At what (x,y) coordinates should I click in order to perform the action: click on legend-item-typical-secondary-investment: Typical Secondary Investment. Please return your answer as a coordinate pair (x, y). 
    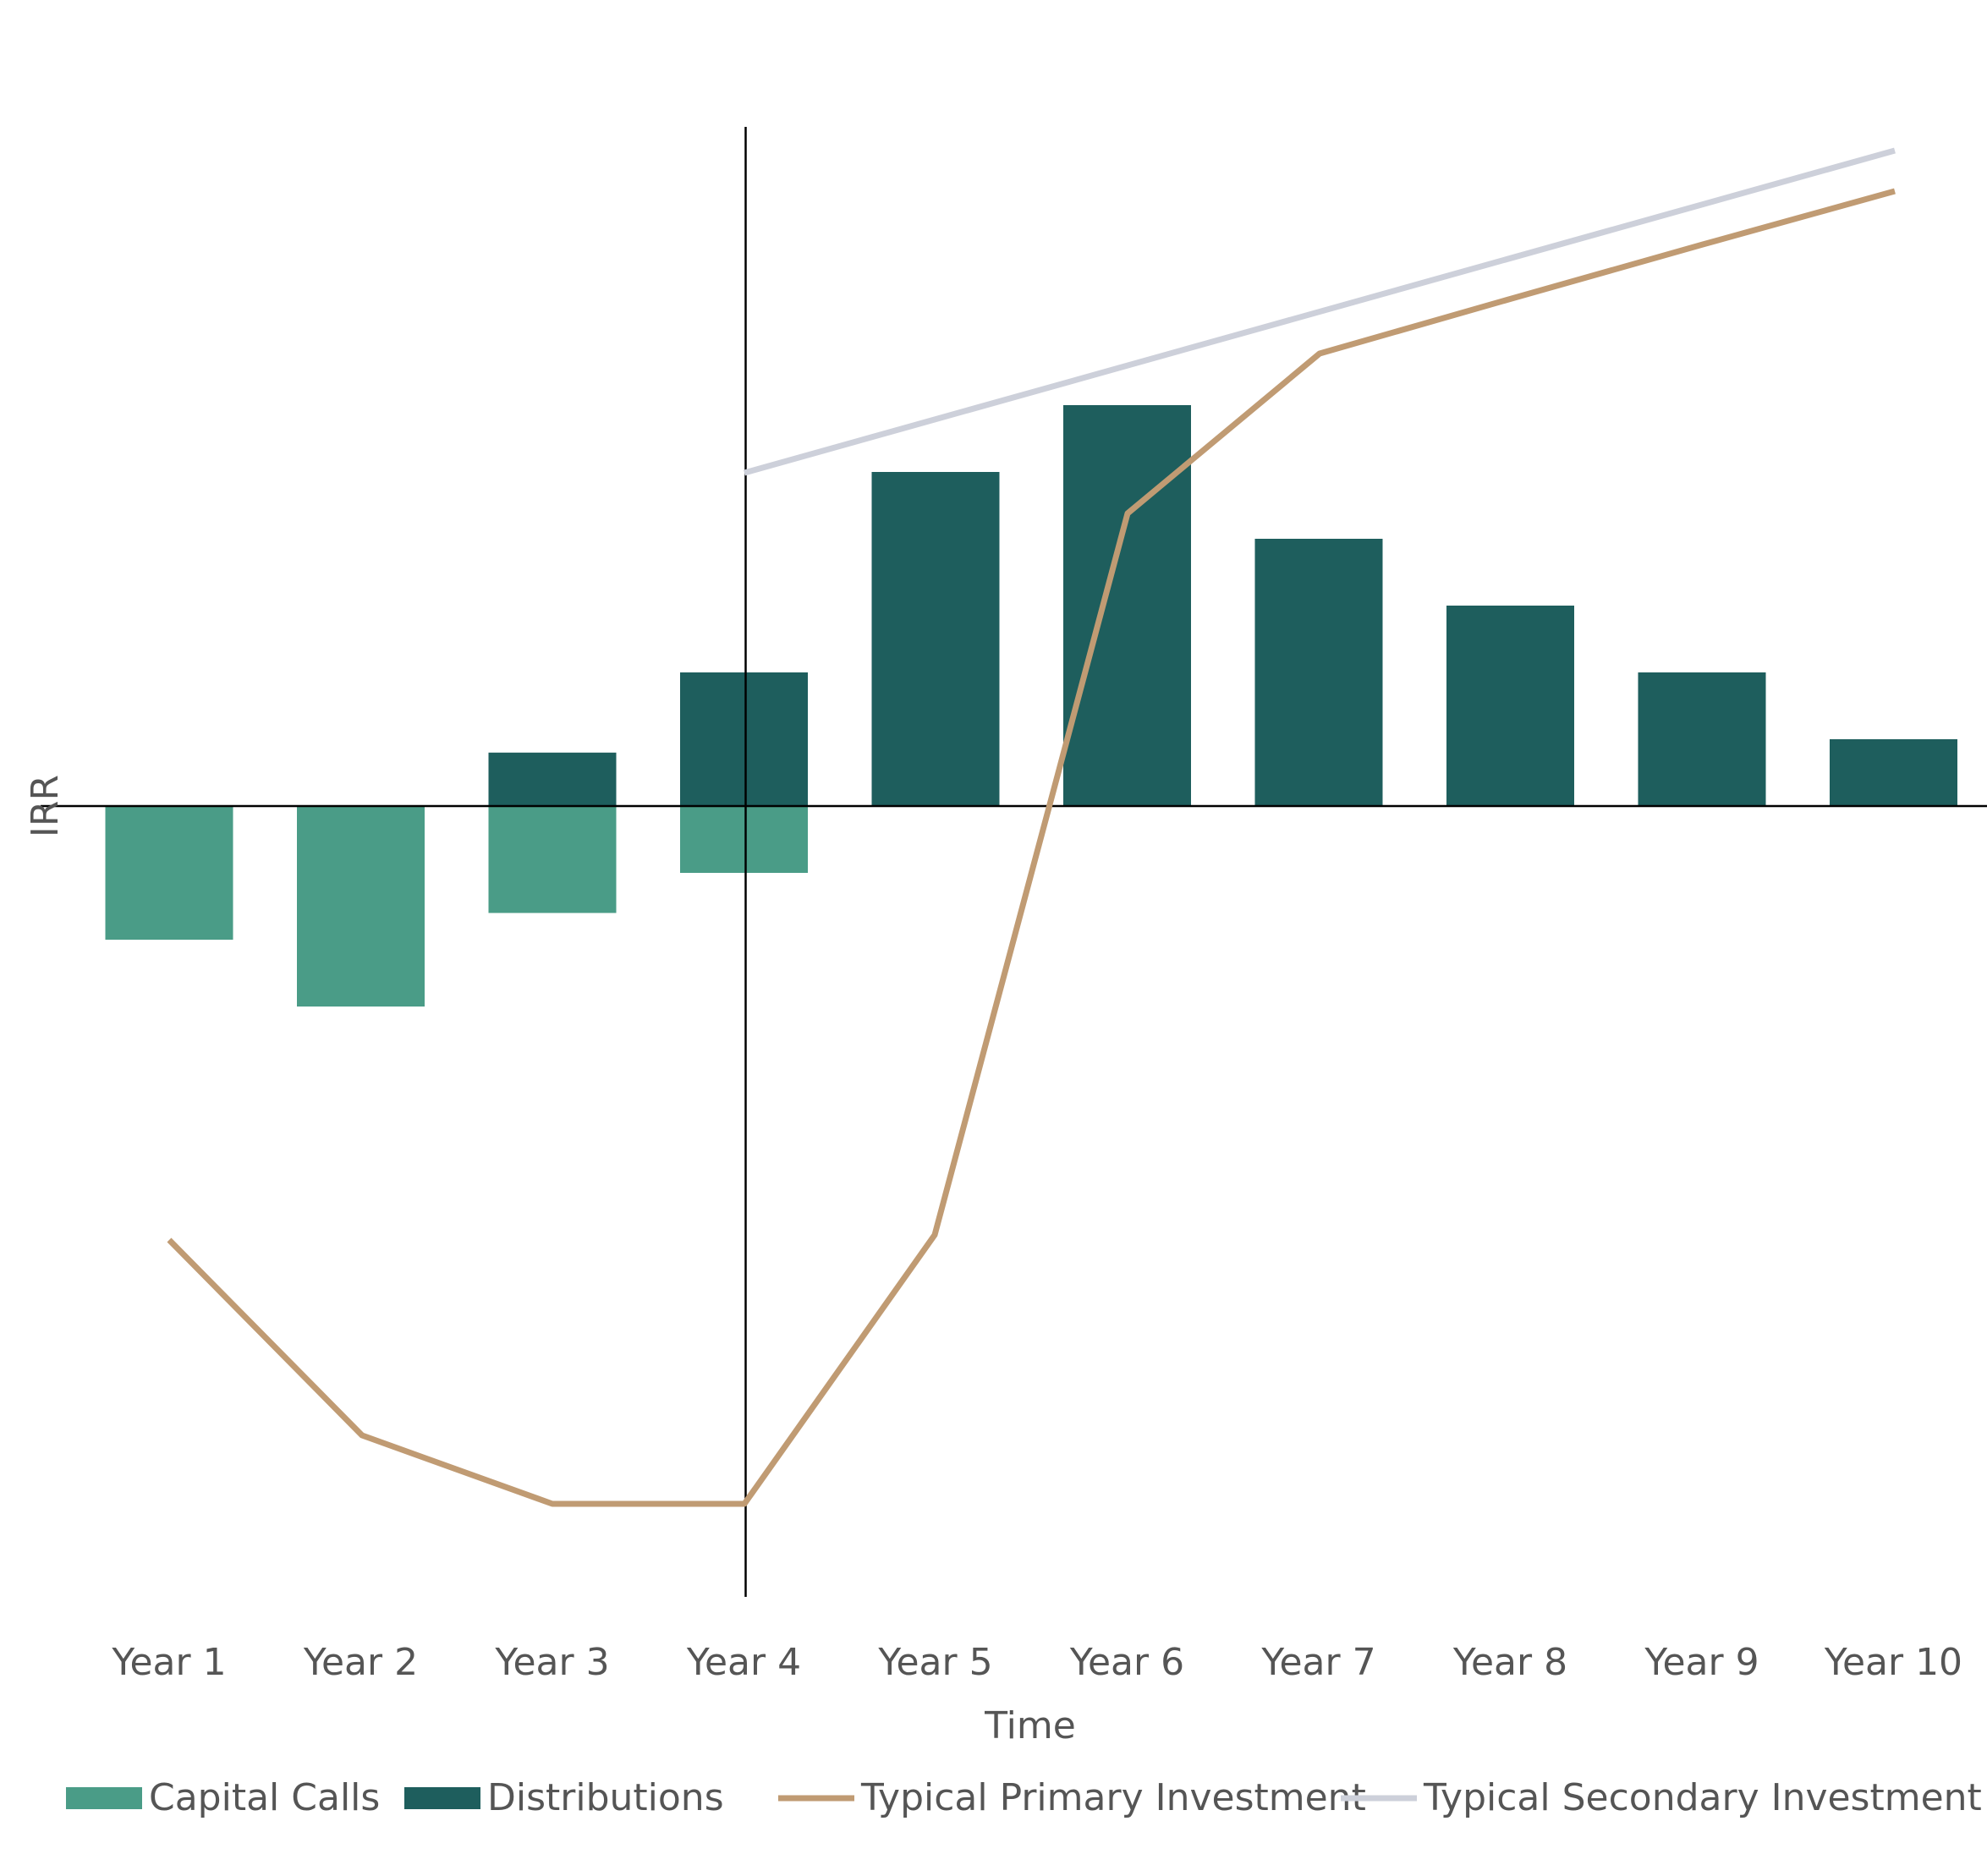
    Looking at the image, I should click on (1661, 1798).